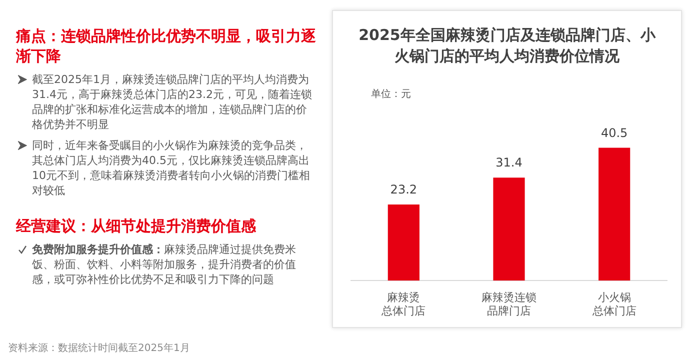  I want to click on chart-title: 2025年全国麻辣烫门店及连锁品牌门店、小火锅门店的平均人均消费价位情况, so click(507, 46).